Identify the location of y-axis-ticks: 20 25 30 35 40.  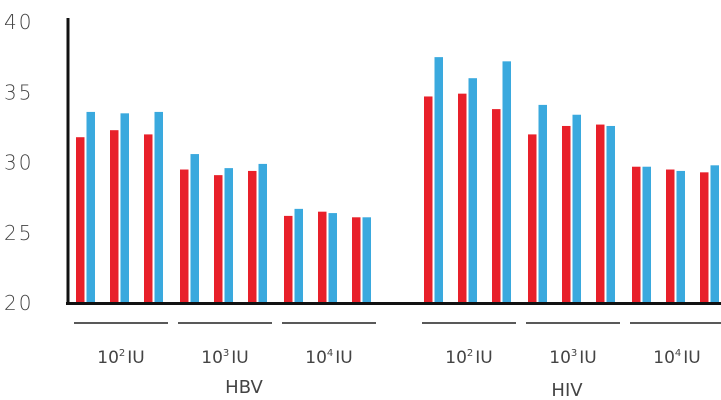
(18, 162).